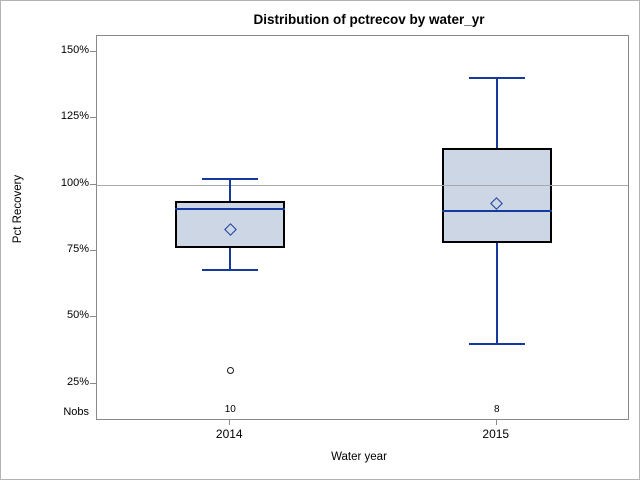 This screenshot has height=480, width=640. I want to click on nobs-row-label: Nobs, so click(76, 412).